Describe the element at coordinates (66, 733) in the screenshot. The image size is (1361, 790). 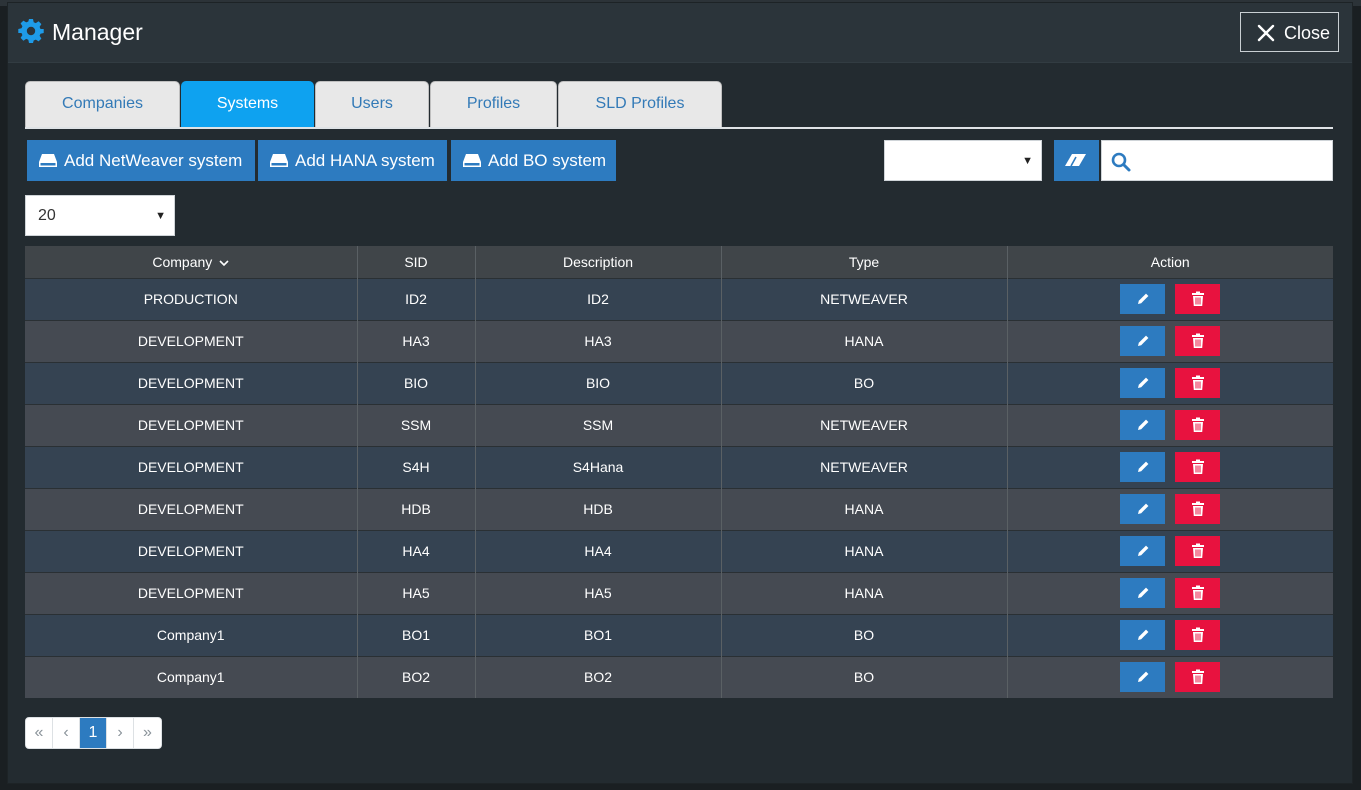
I see `page-prev-button: ‹` at that location.